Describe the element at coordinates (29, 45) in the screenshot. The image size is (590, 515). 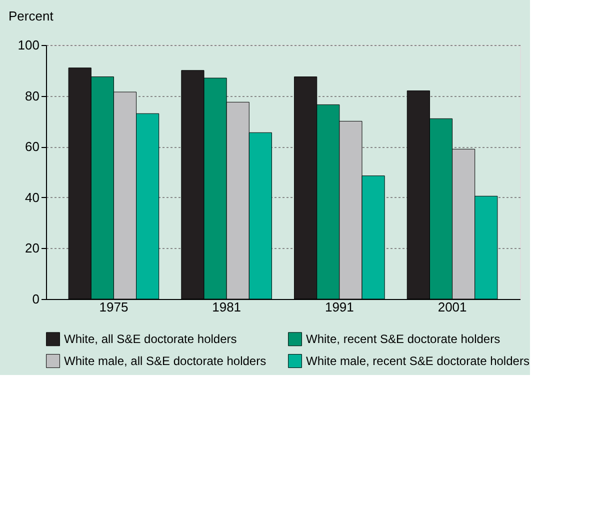
I see `y-tick-label: 100` at that location.